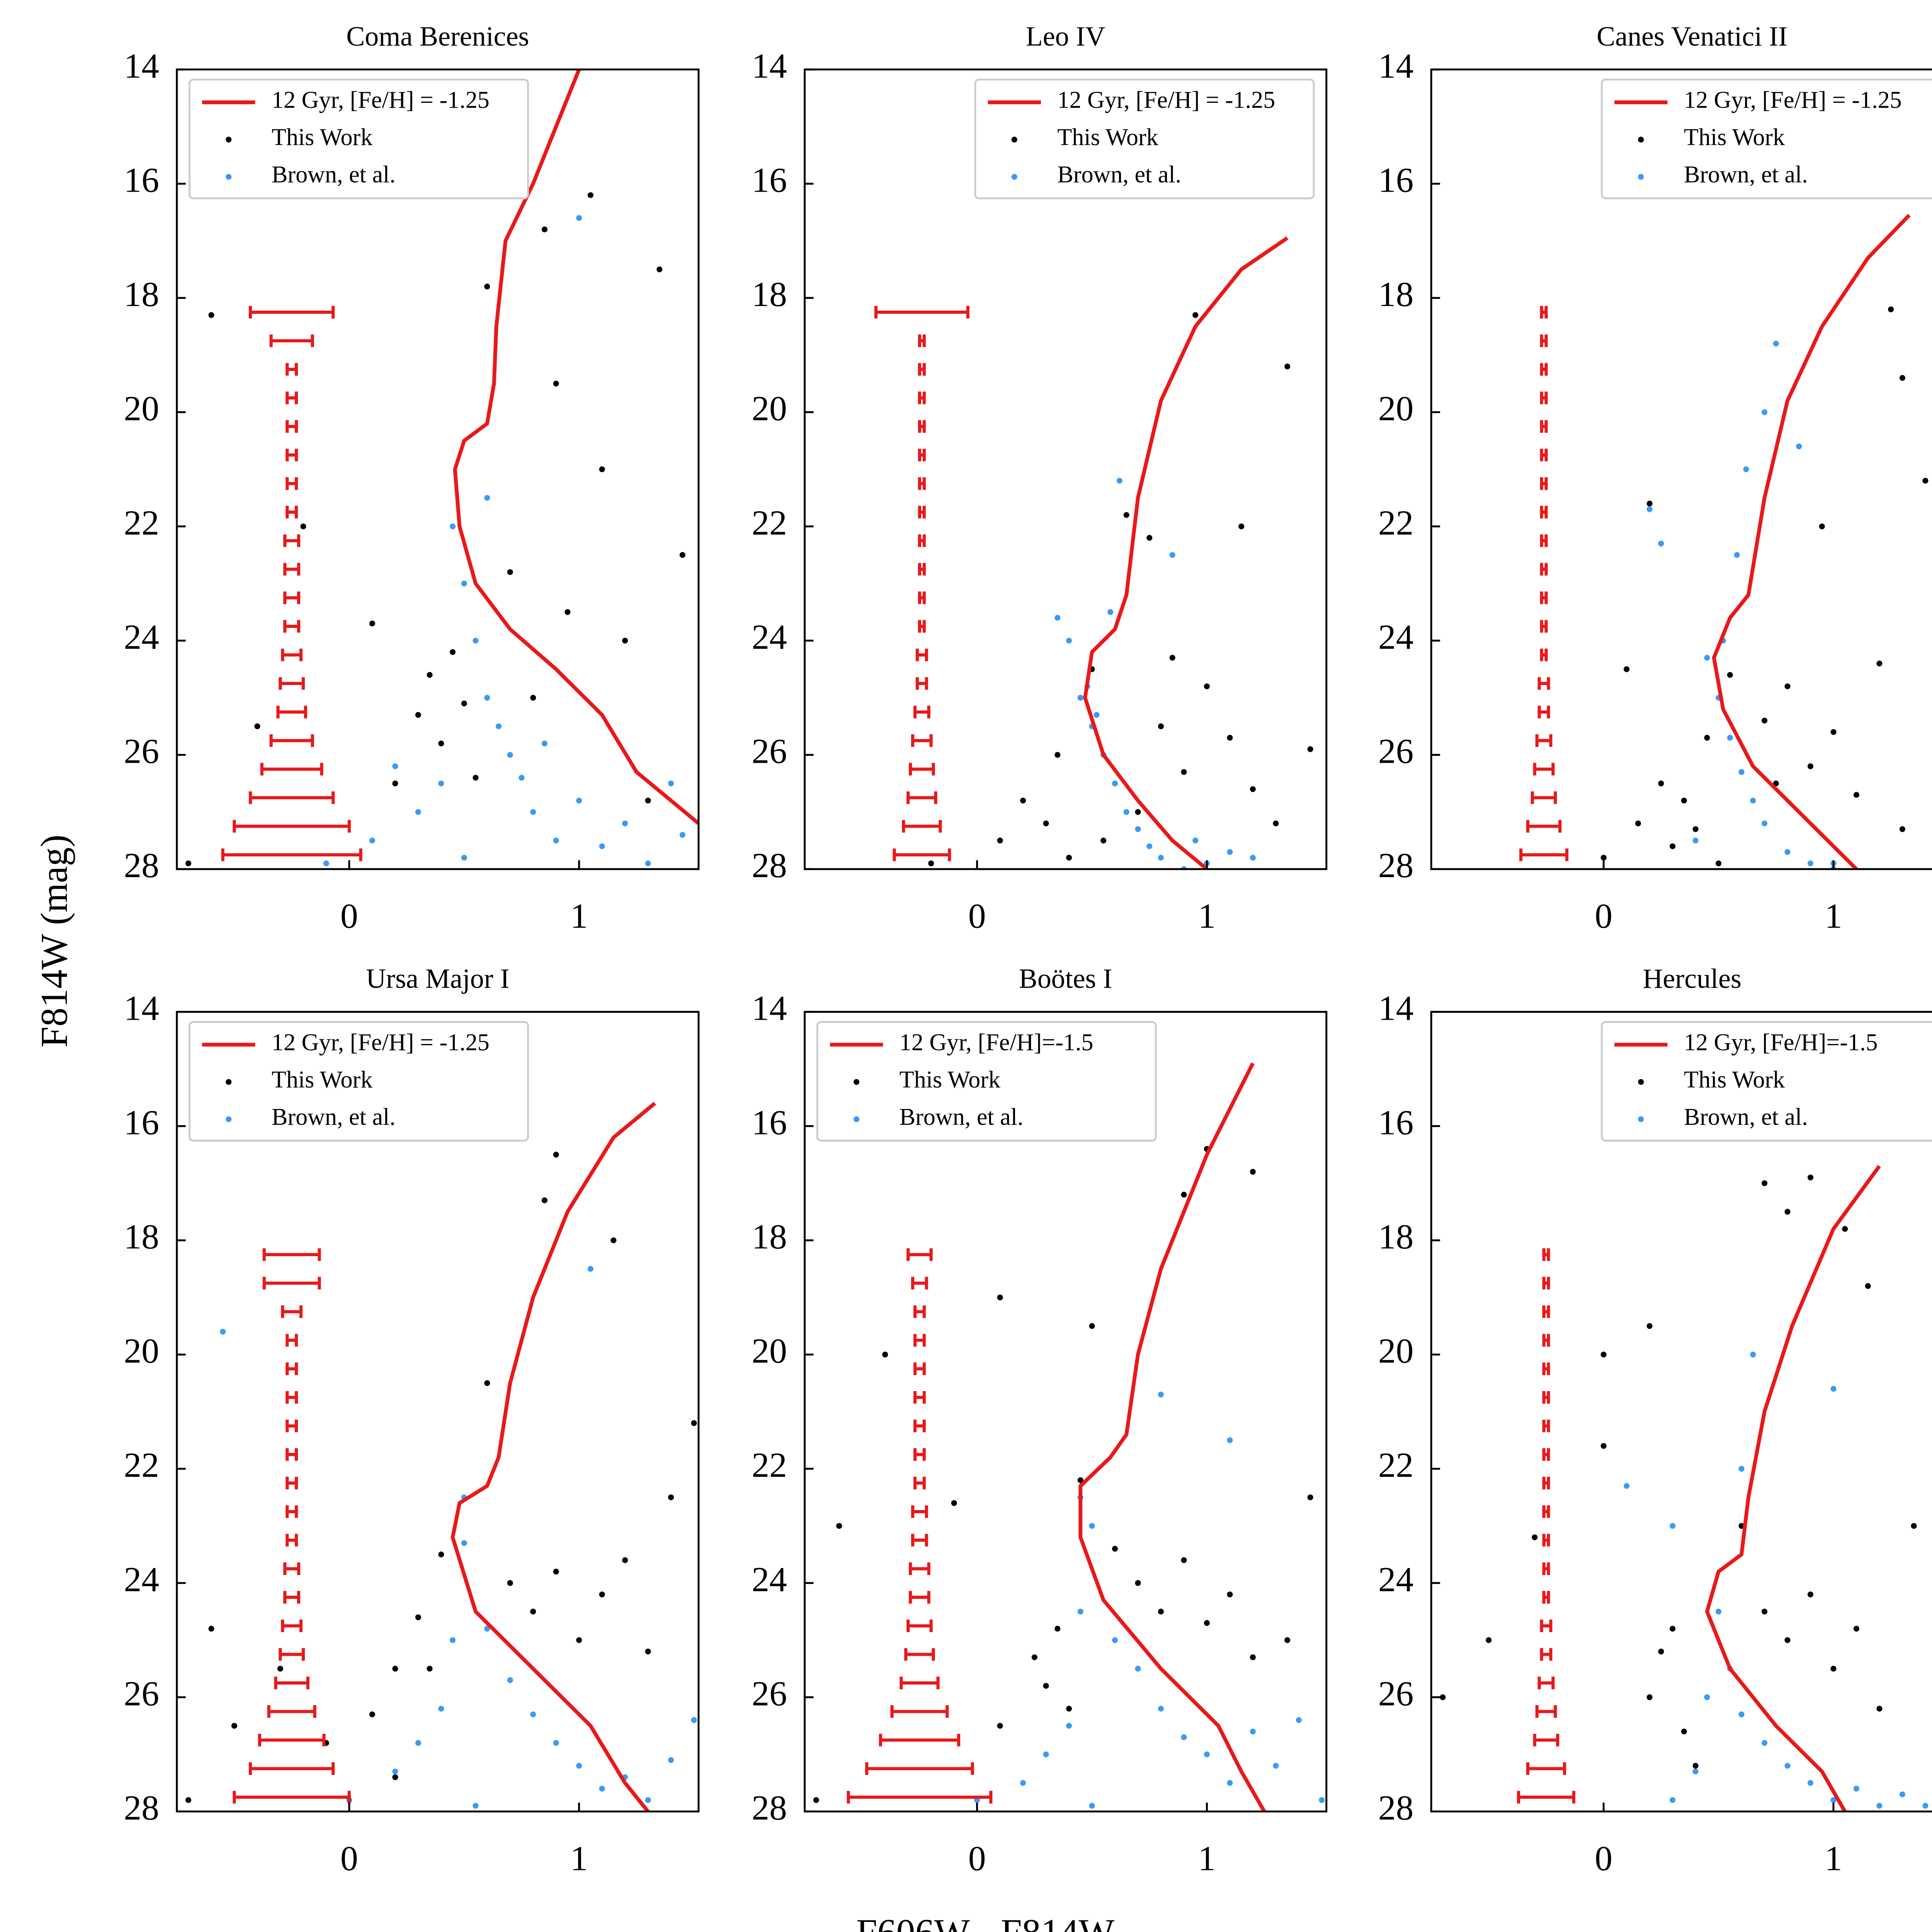 This screenshot has height=1932, width=1932. I want to click on panel-title: Canes Venatici II, so click(1692, 37).